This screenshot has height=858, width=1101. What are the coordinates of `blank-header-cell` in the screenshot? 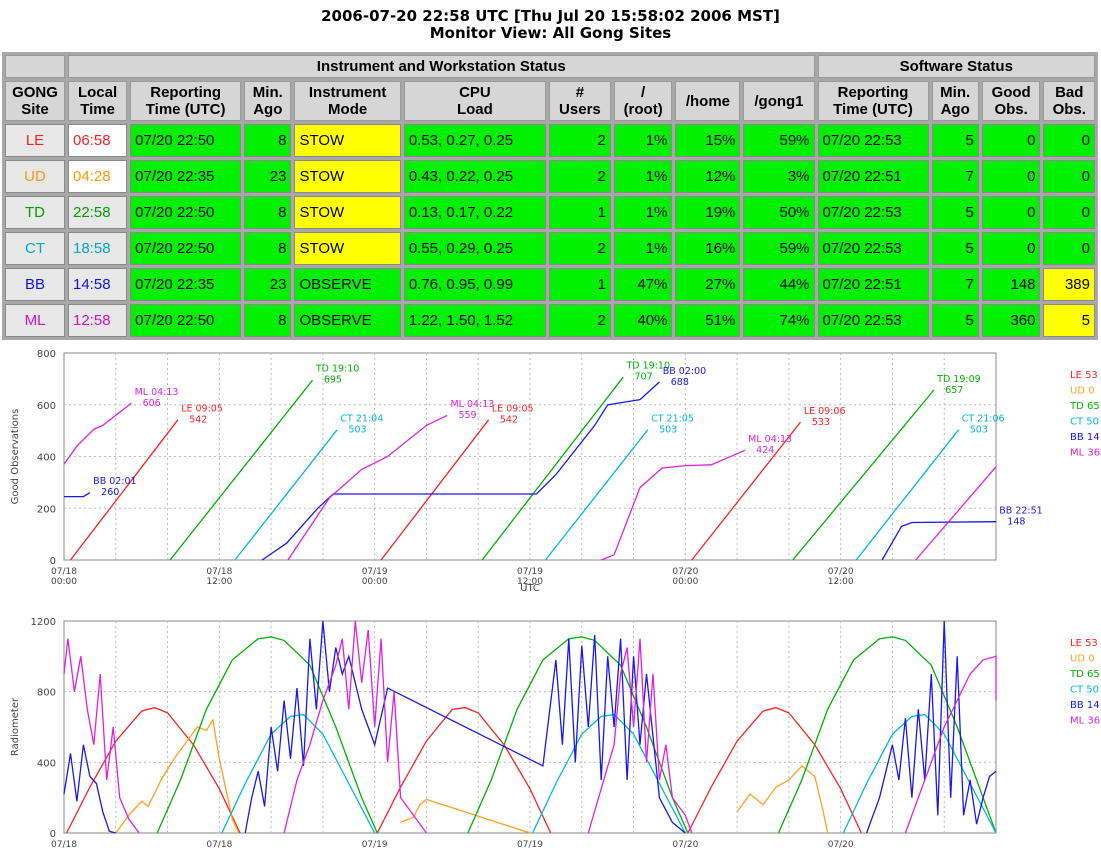 It's located at (35, 66).